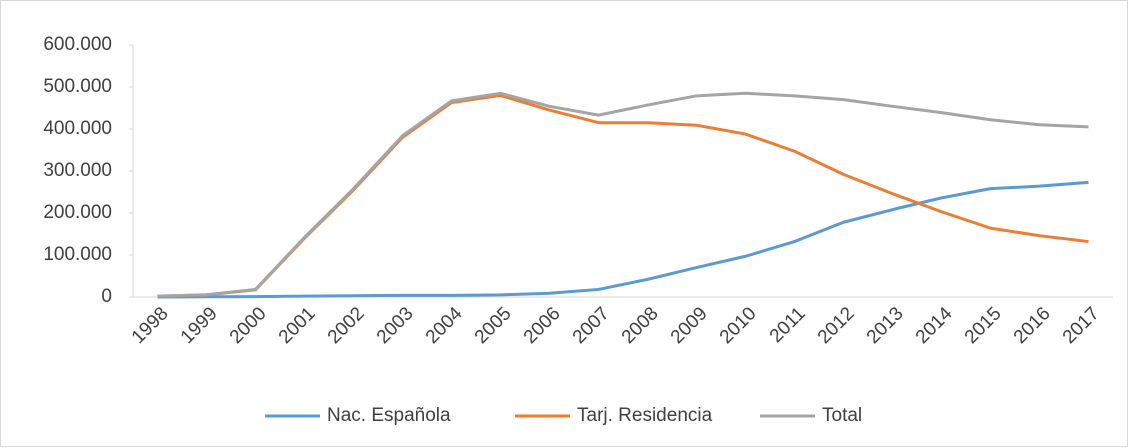 The image size is (1129, 448). Describe the element at coordinates (77, 170) in the screenshot. I see `y-tick-label: 300.000` at that location.